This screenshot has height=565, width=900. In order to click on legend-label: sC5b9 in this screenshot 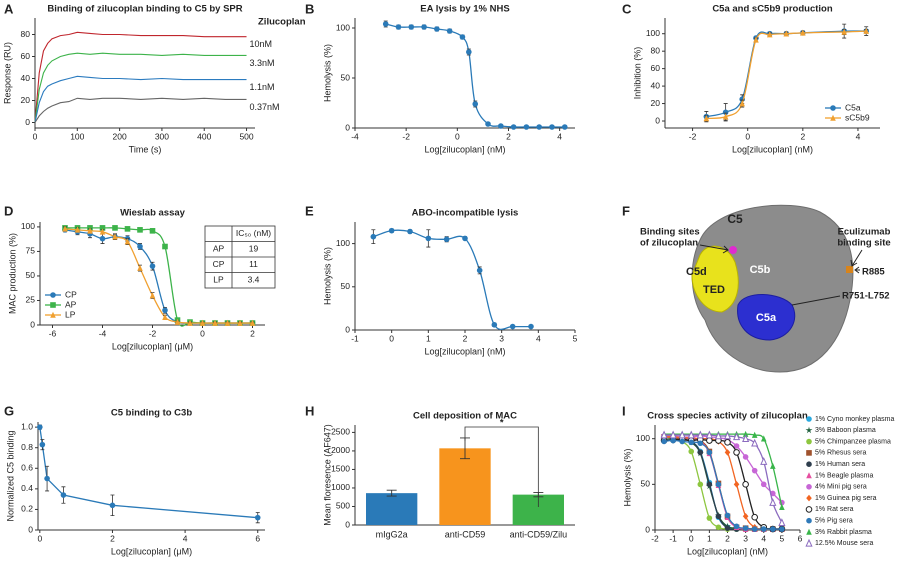, I will do `click(857, 117)`.